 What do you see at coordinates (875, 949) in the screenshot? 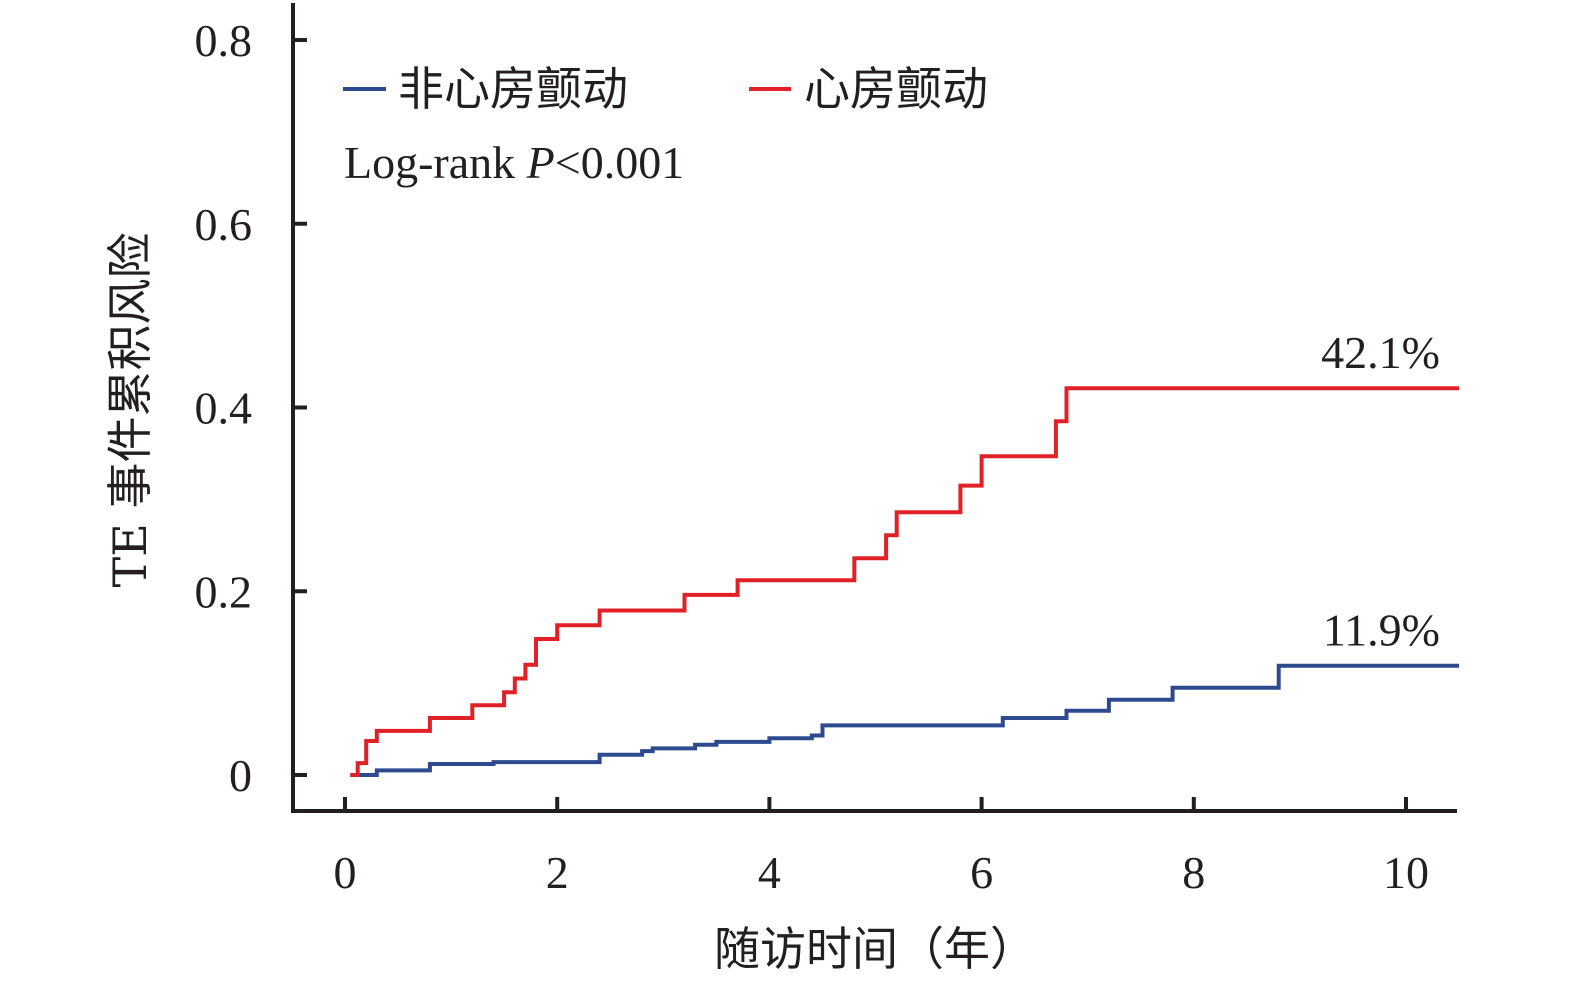
I see `x-axis-title: 随访时间（年）` at bounding box center [875, 949].